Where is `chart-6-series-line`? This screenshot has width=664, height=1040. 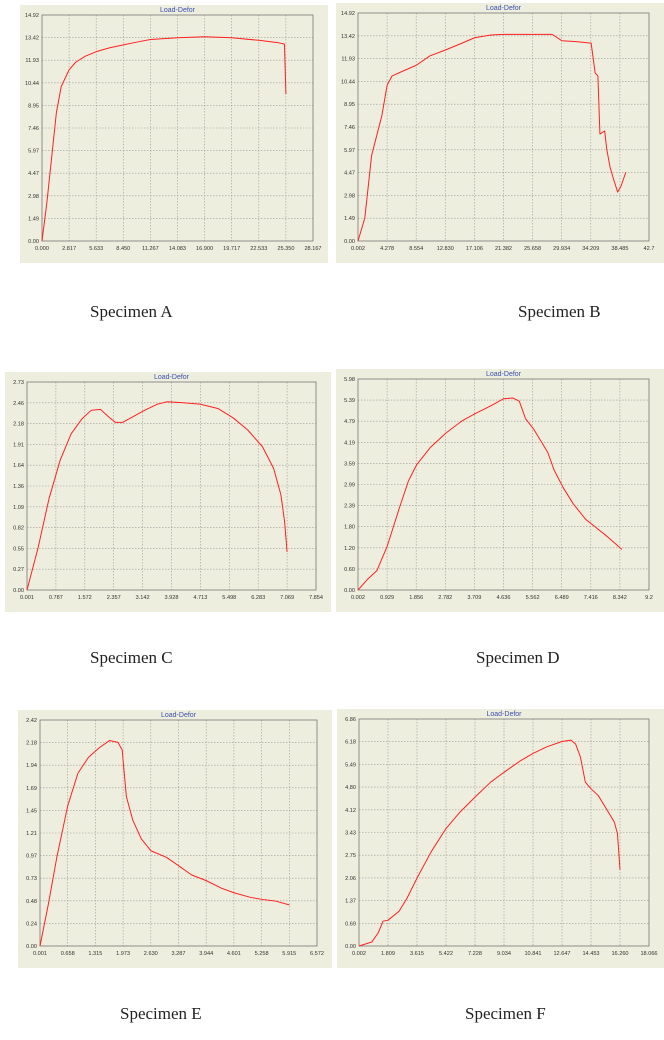
chart-6-series-line is located at coordinates (489, 843).